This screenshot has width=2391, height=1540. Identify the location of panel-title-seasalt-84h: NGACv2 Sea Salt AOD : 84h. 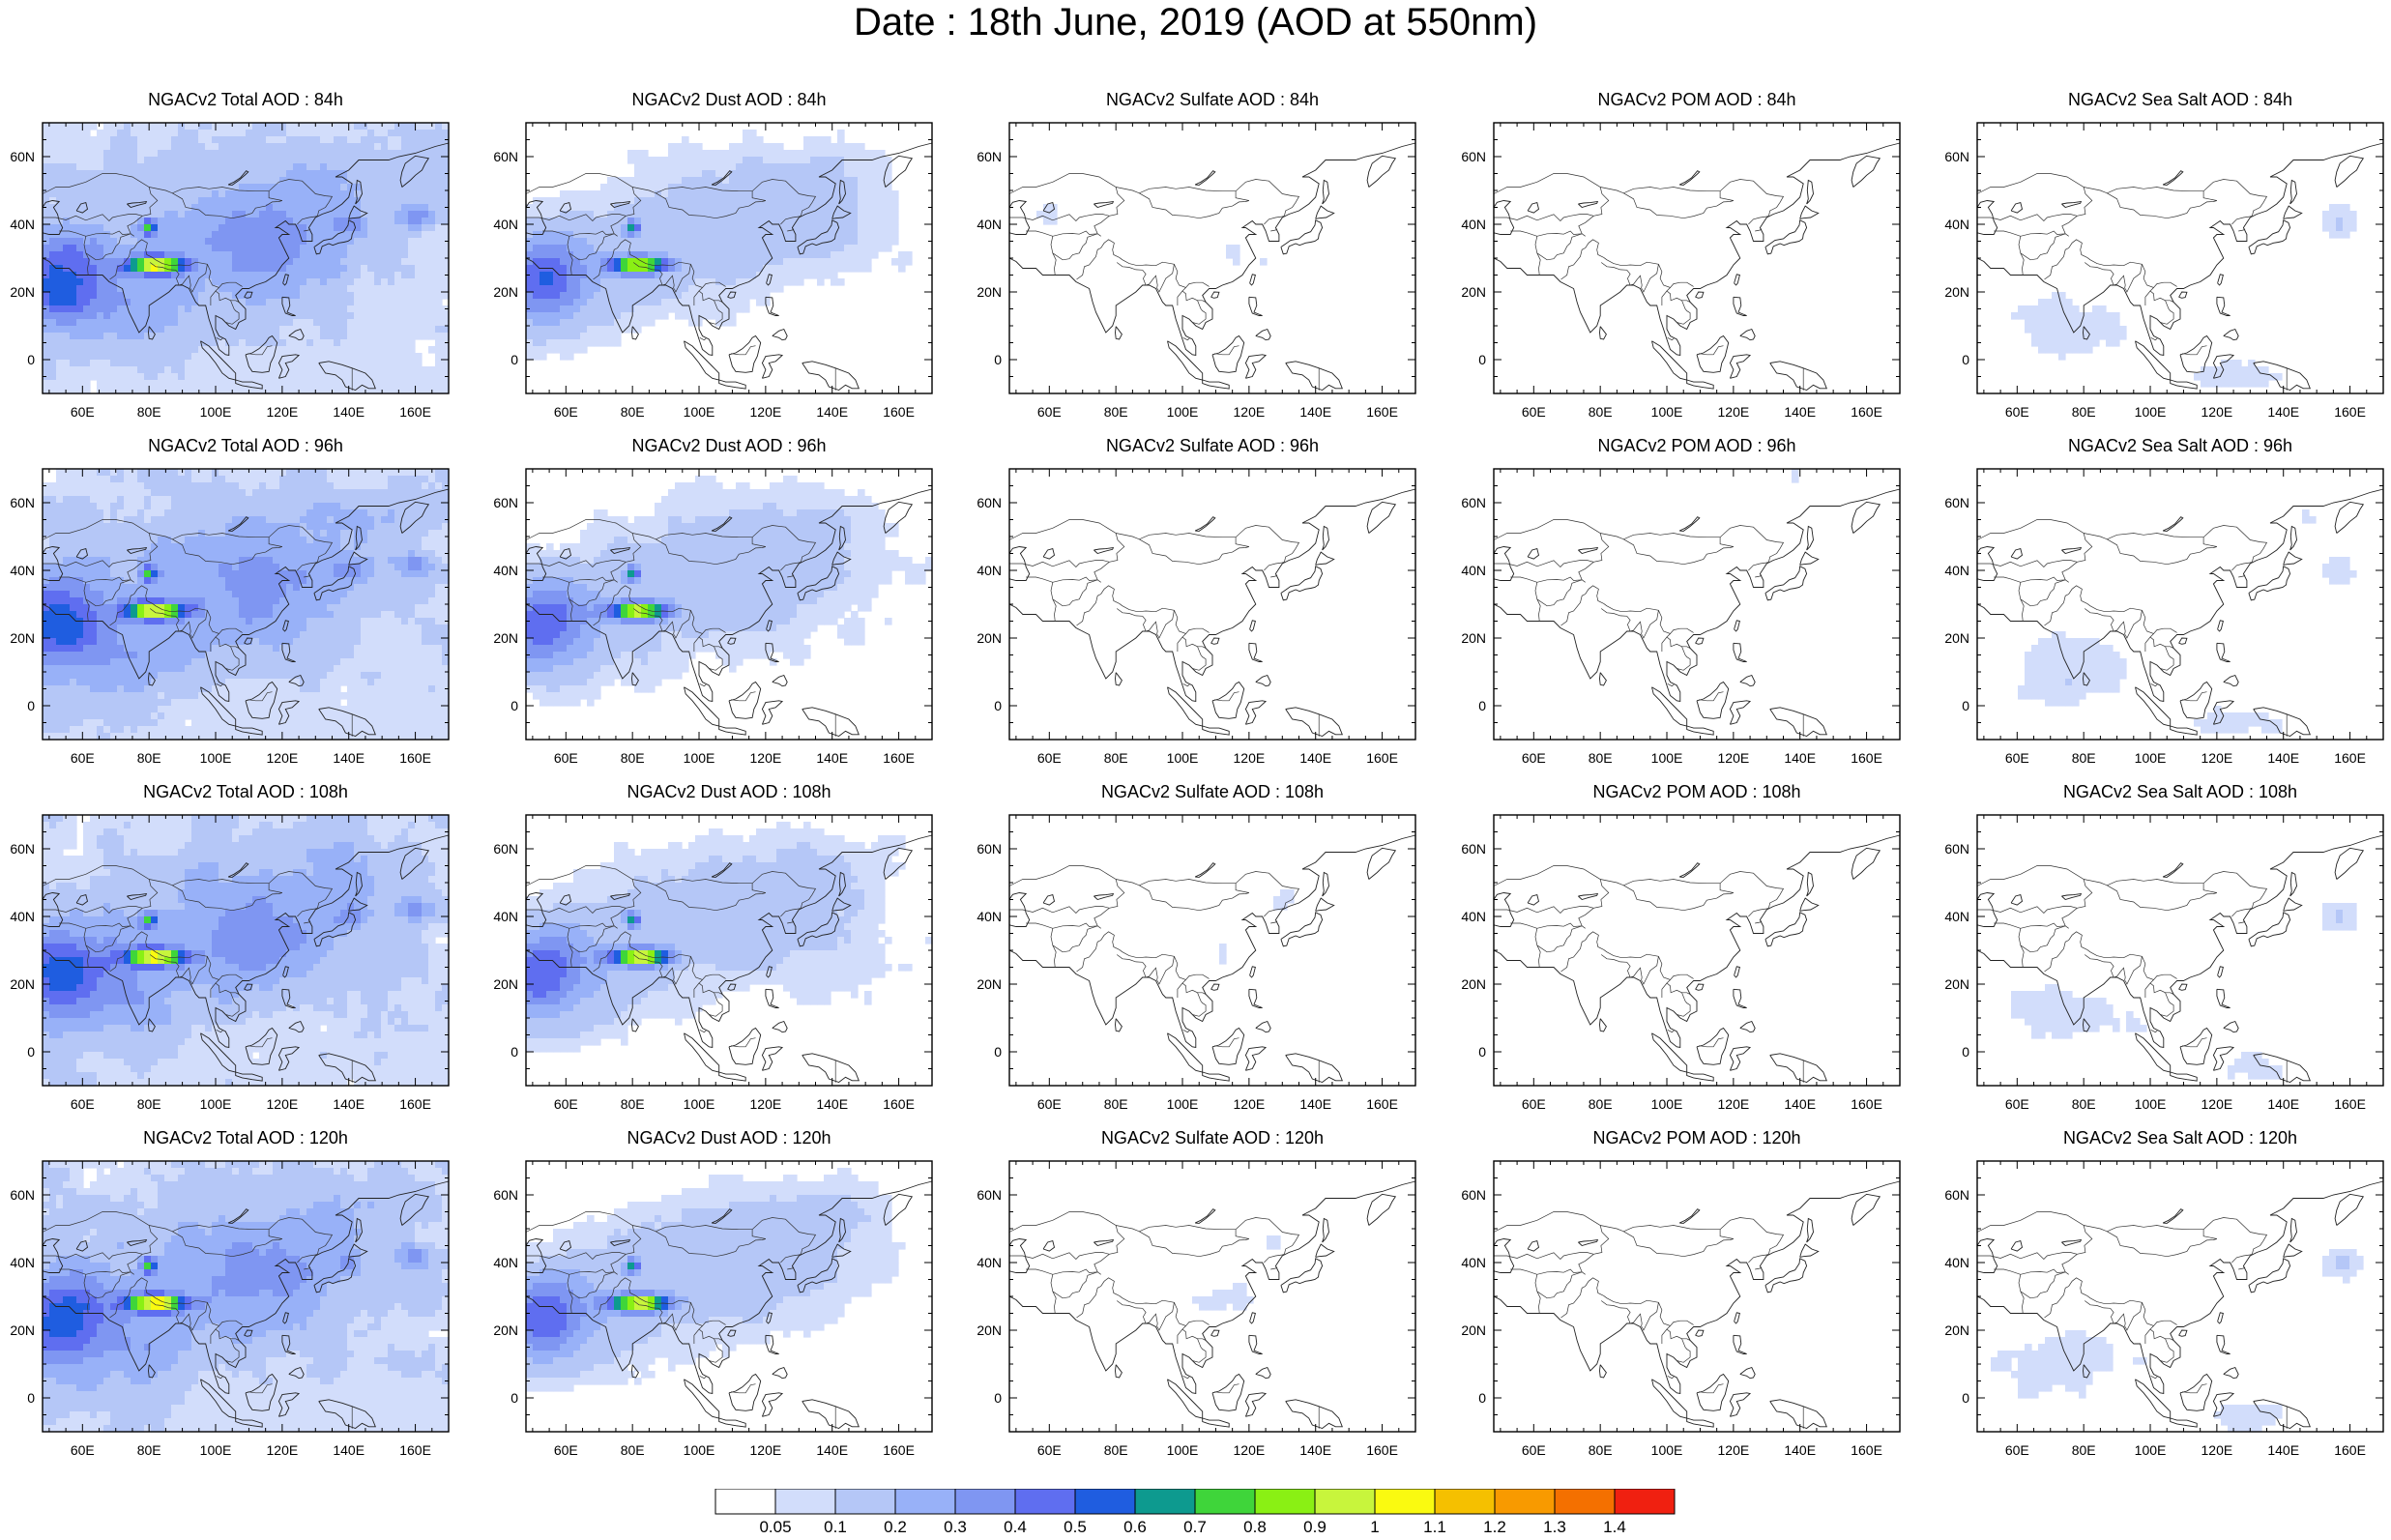
(2179, 99).